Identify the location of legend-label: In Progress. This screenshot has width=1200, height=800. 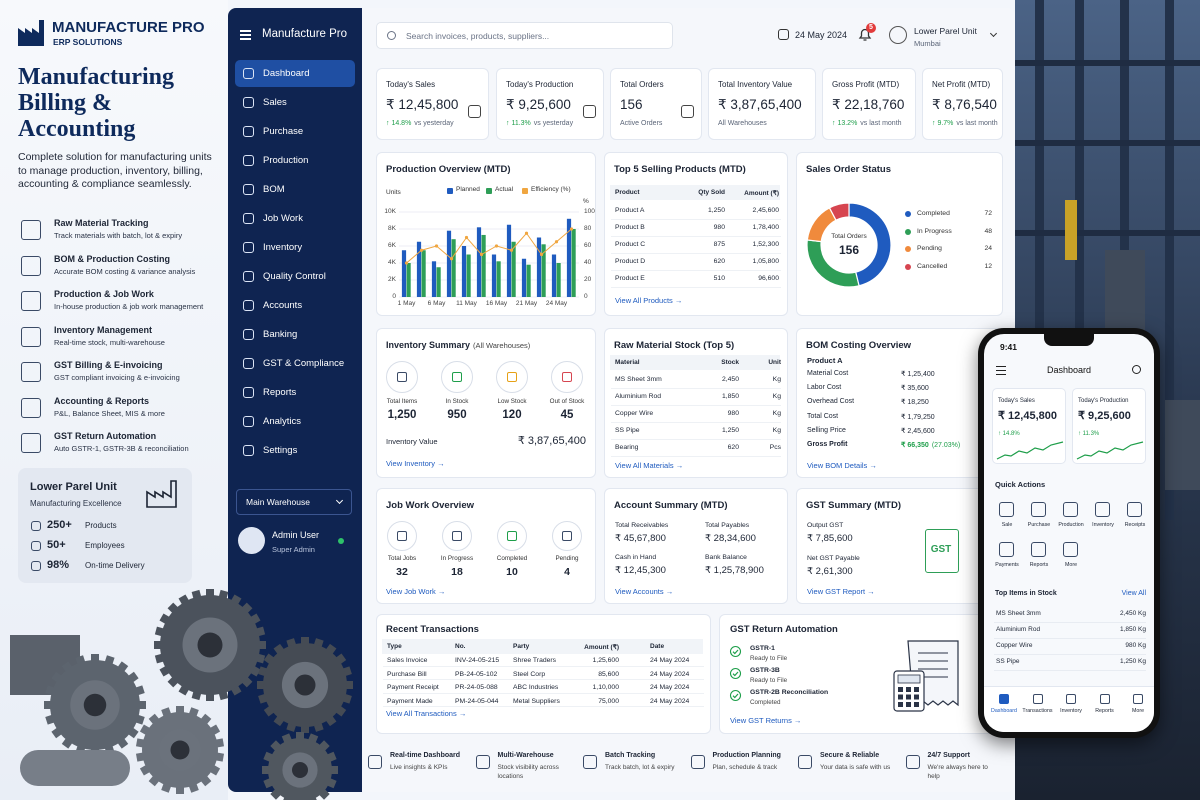
(934, 231).